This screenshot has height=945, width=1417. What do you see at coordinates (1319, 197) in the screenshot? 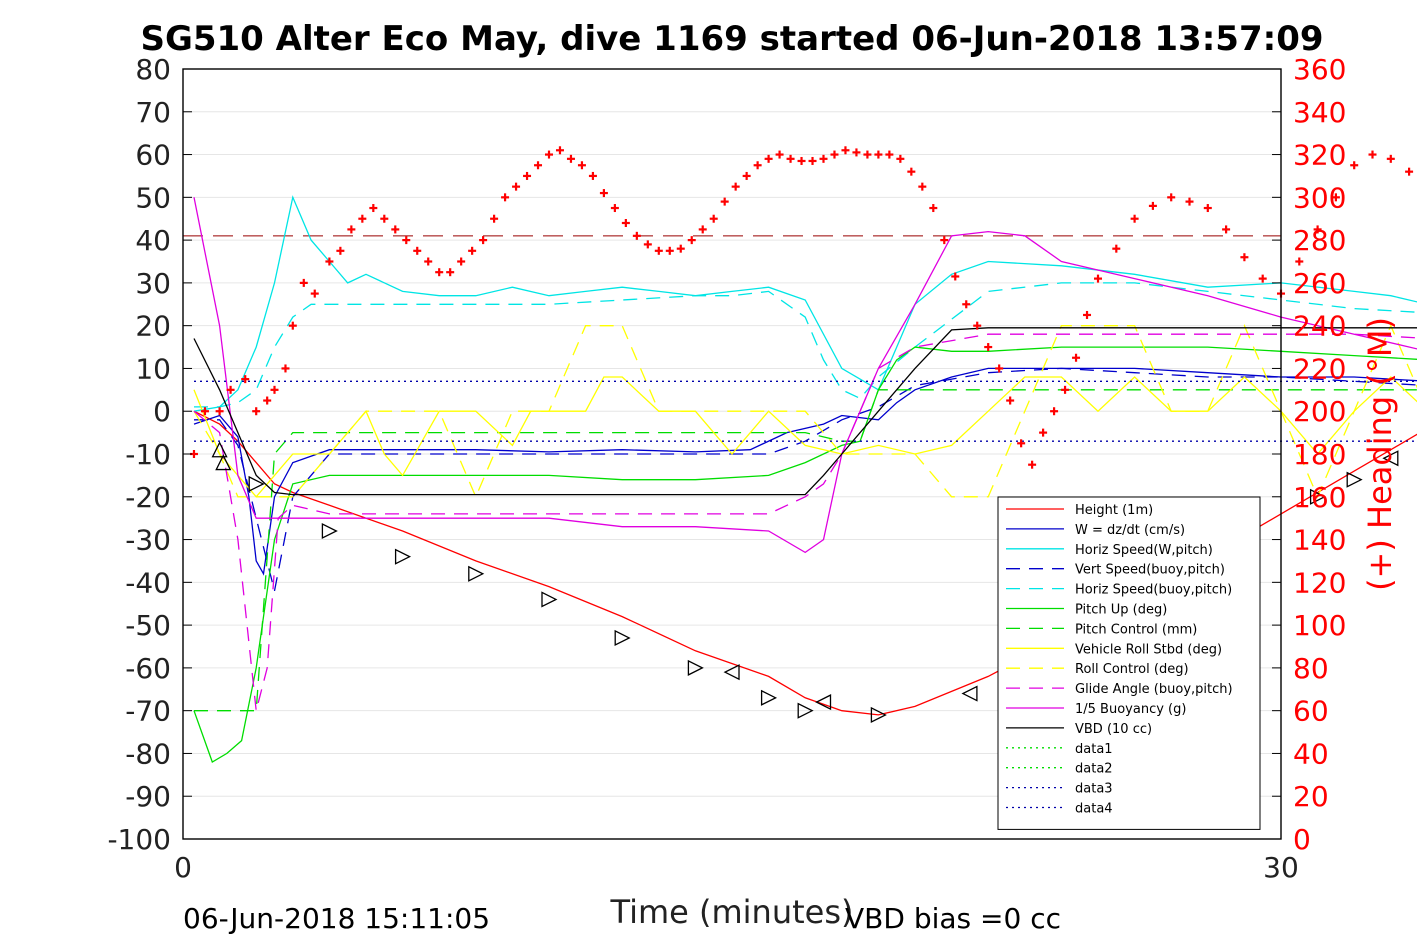
I see `right-tick-label: 300` at bounding box center [1319, 197].